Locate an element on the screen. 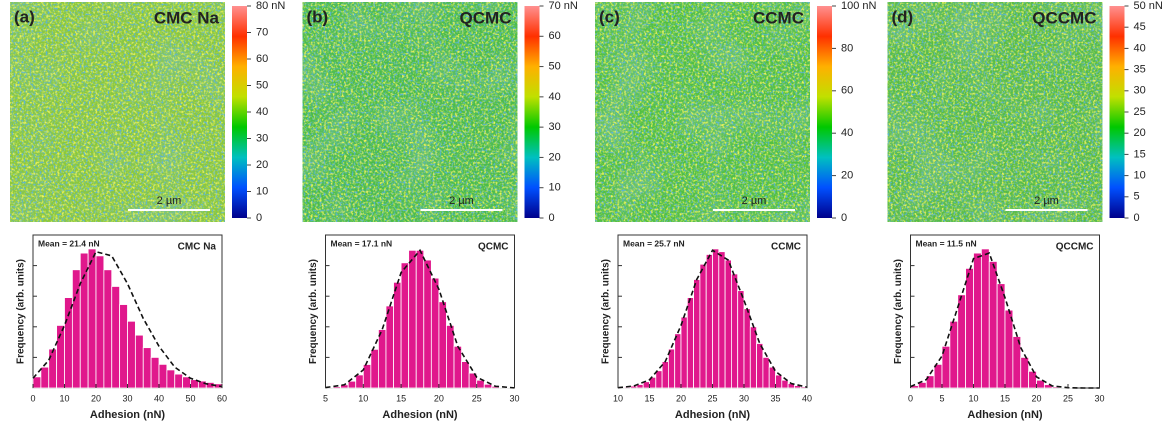 The image size is (1170, 426). panel-letter: (c) is located at coordinates (609, 16).